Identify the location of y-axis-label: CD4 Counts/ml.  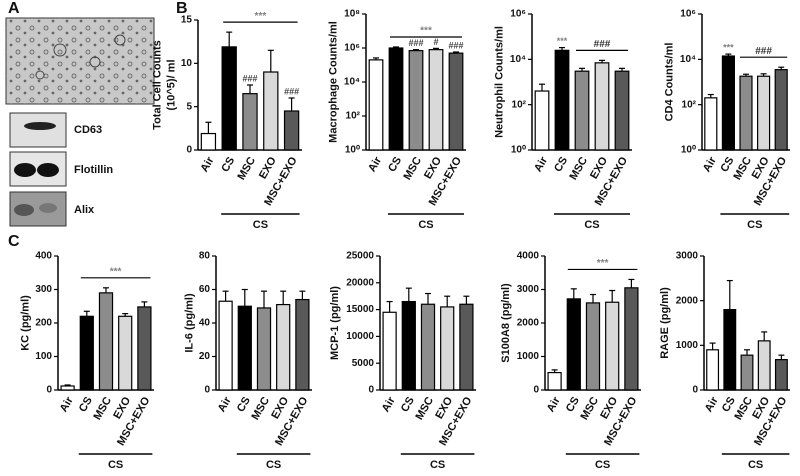
(669, 82).